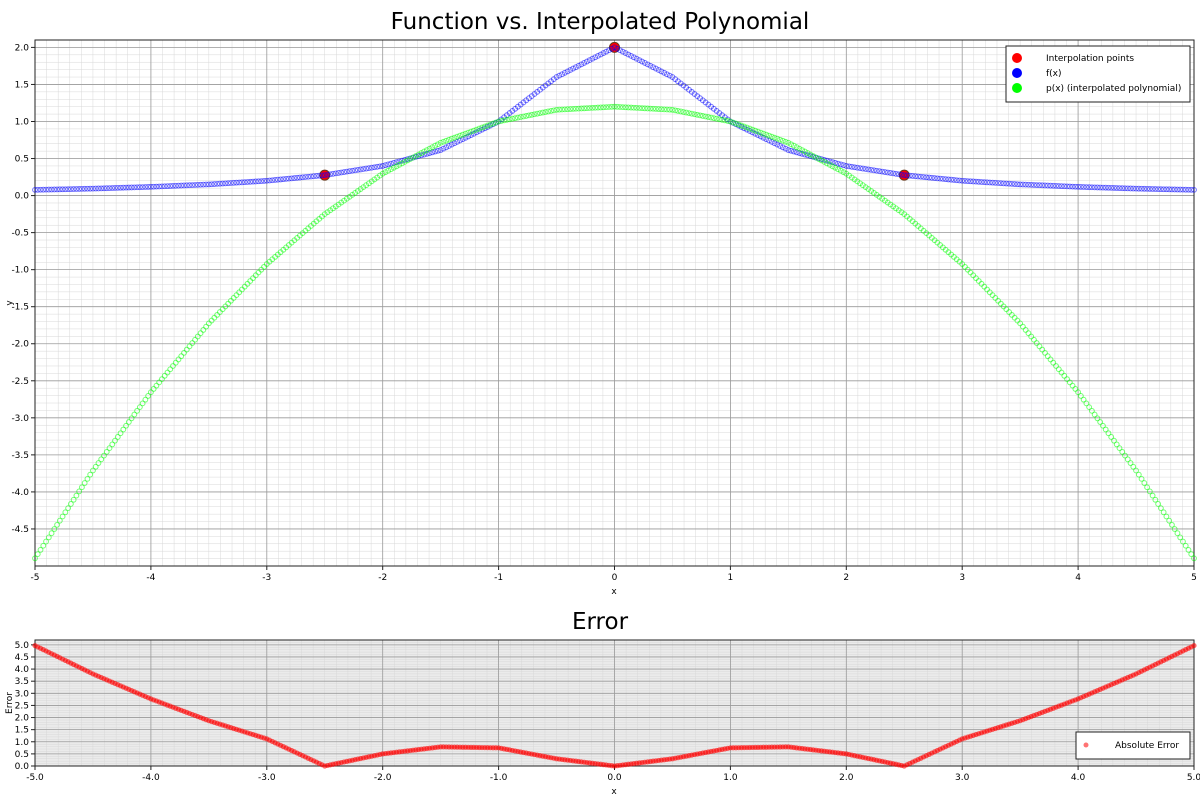  I want to click on x-tick-label: 4.0, so click(1078, 778).